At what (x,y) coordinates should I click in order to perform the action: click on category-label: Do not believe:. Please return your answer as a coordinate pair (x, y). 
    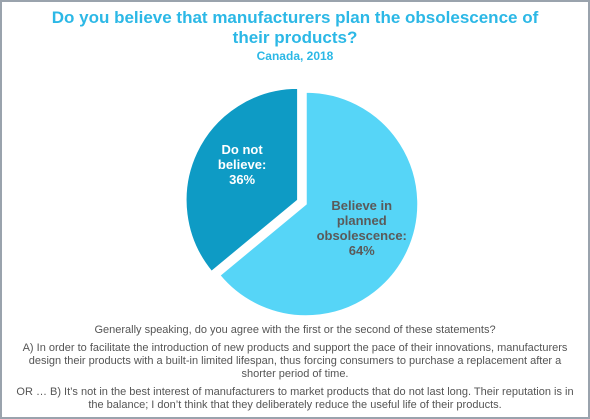
    Looking at the image, I should click on (242, 156).